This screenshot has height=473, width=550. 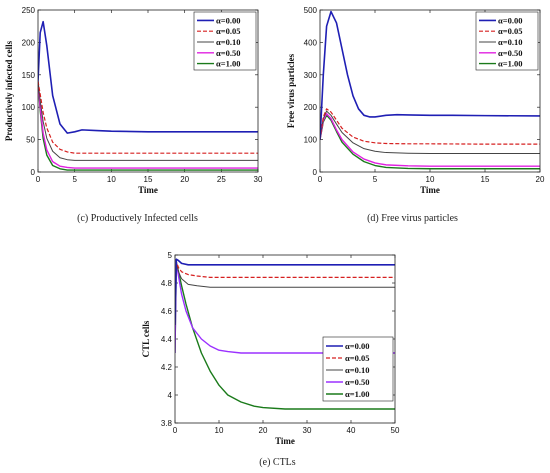 I want to click on legend: α=0.00 α=0.05 α=0.10 α=0.50 α=1.00, so click(x=358, y=369).